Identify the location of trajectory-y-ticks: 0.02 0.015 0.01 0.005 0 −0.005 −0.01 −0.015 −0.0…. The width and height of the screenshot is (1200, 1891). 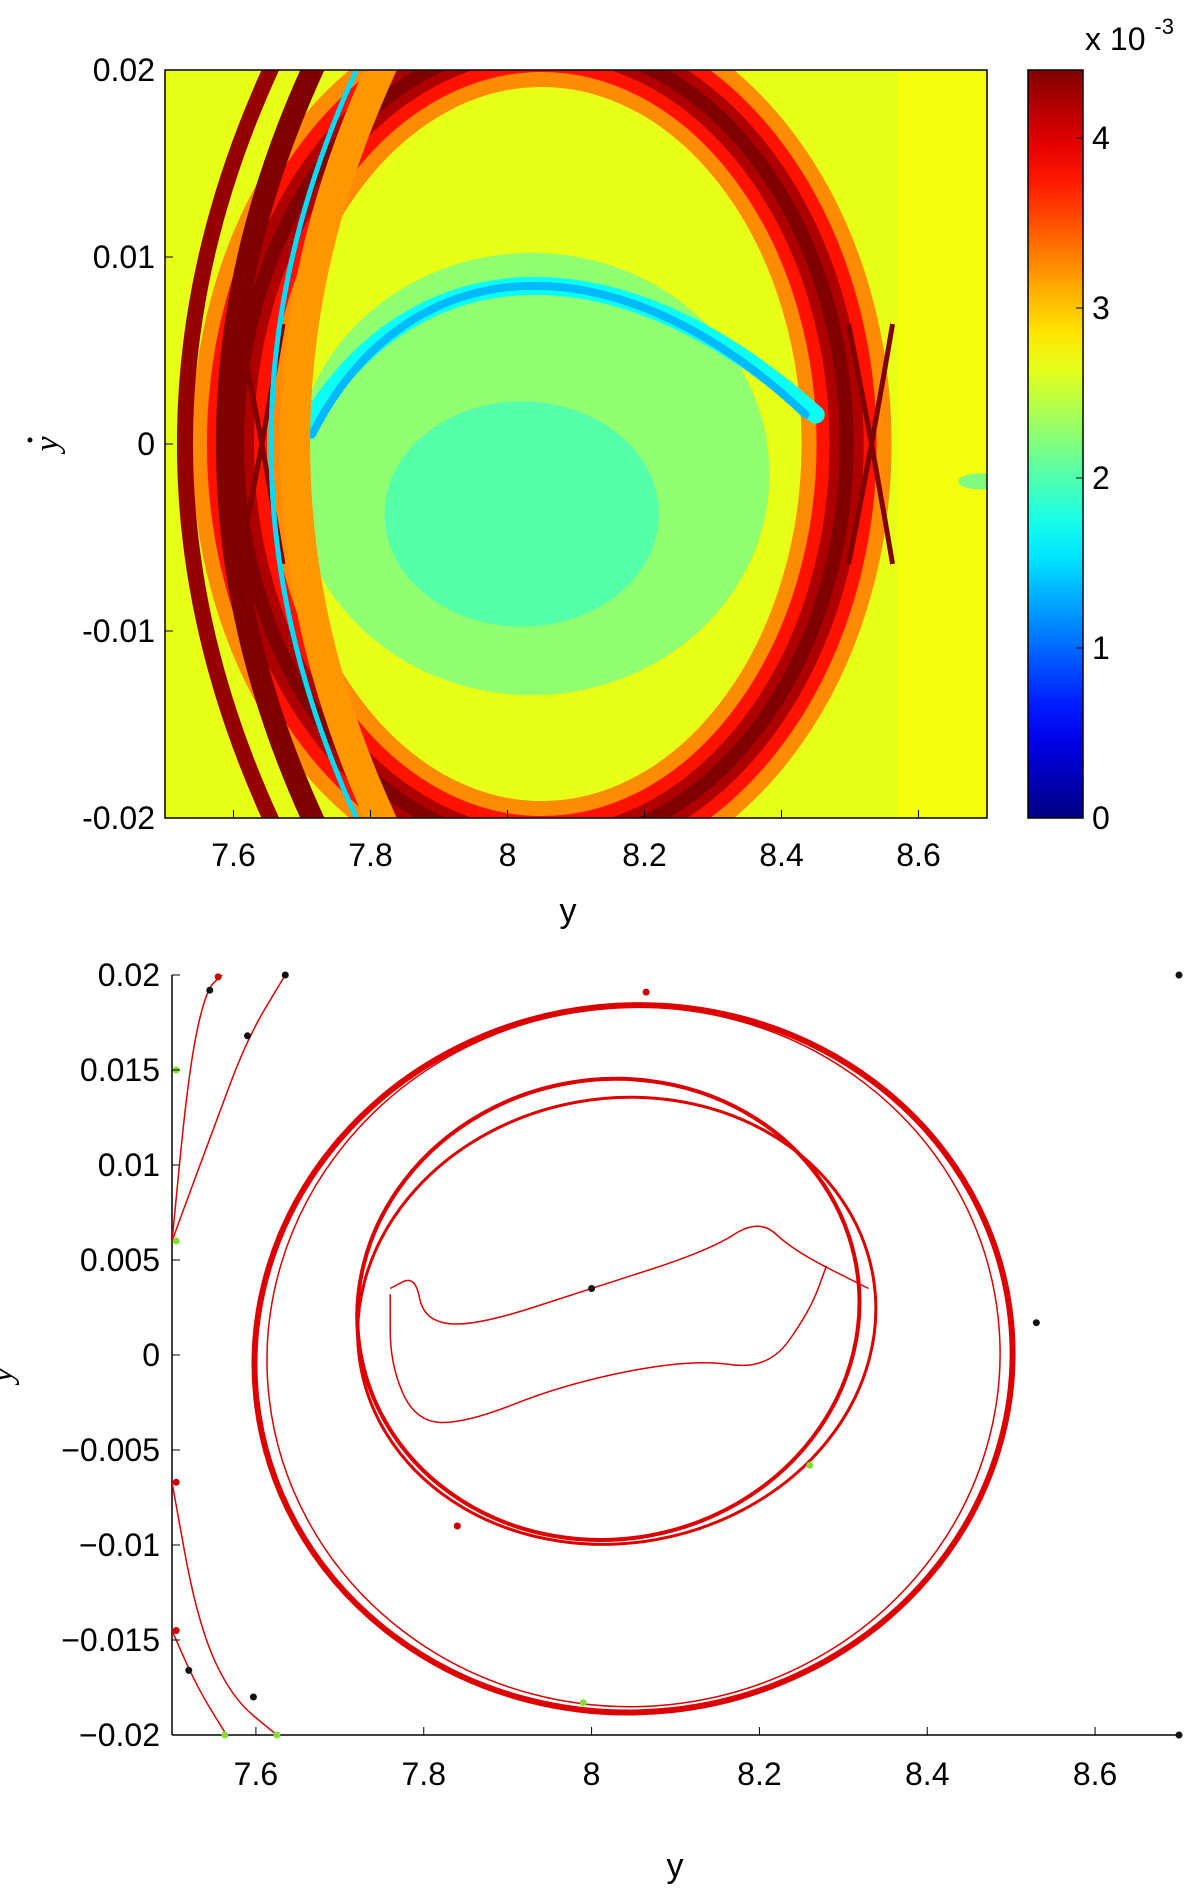
(120, 1355).